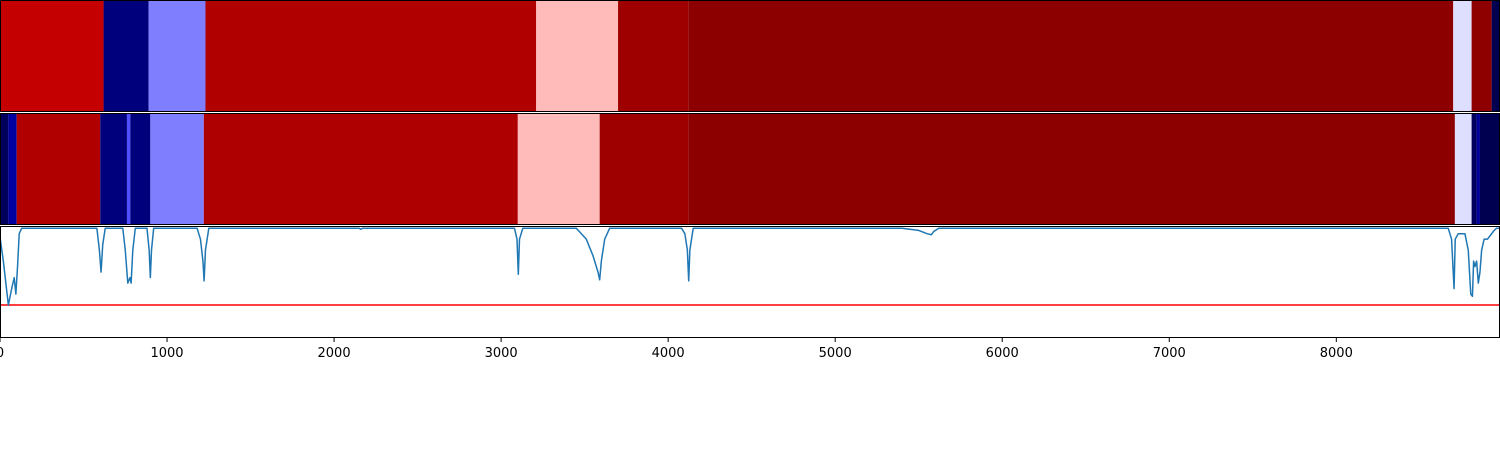 The image size is (1500, 450). Describe the element at coordinates (668, 353) in the screenshot. I see `x-tick-label-4: 4000` at that location.